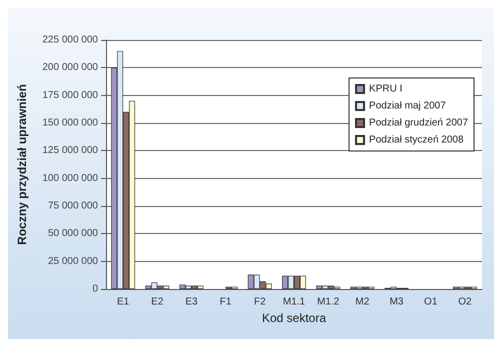 The width and height of the screenshot is (502, 347). I want to click on y-tick-label: 25 000 000, so click(73, 261).